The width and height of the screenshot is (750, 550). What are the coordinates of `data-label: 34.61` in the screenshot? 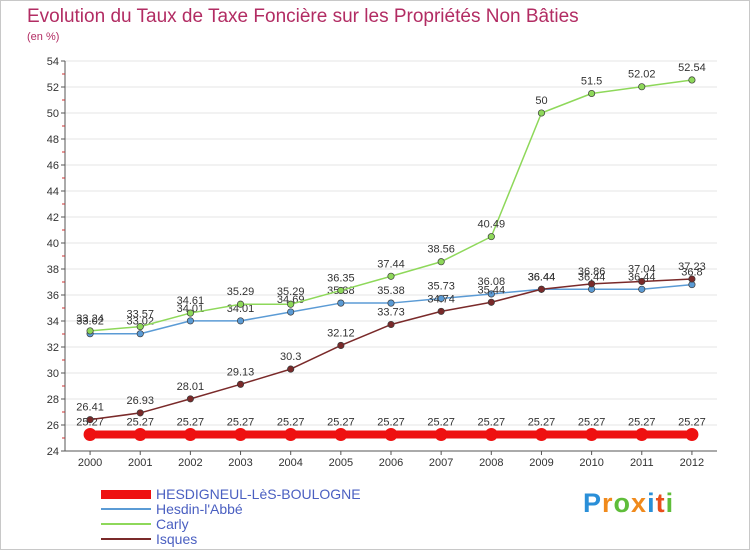 It's located at (191, 301).